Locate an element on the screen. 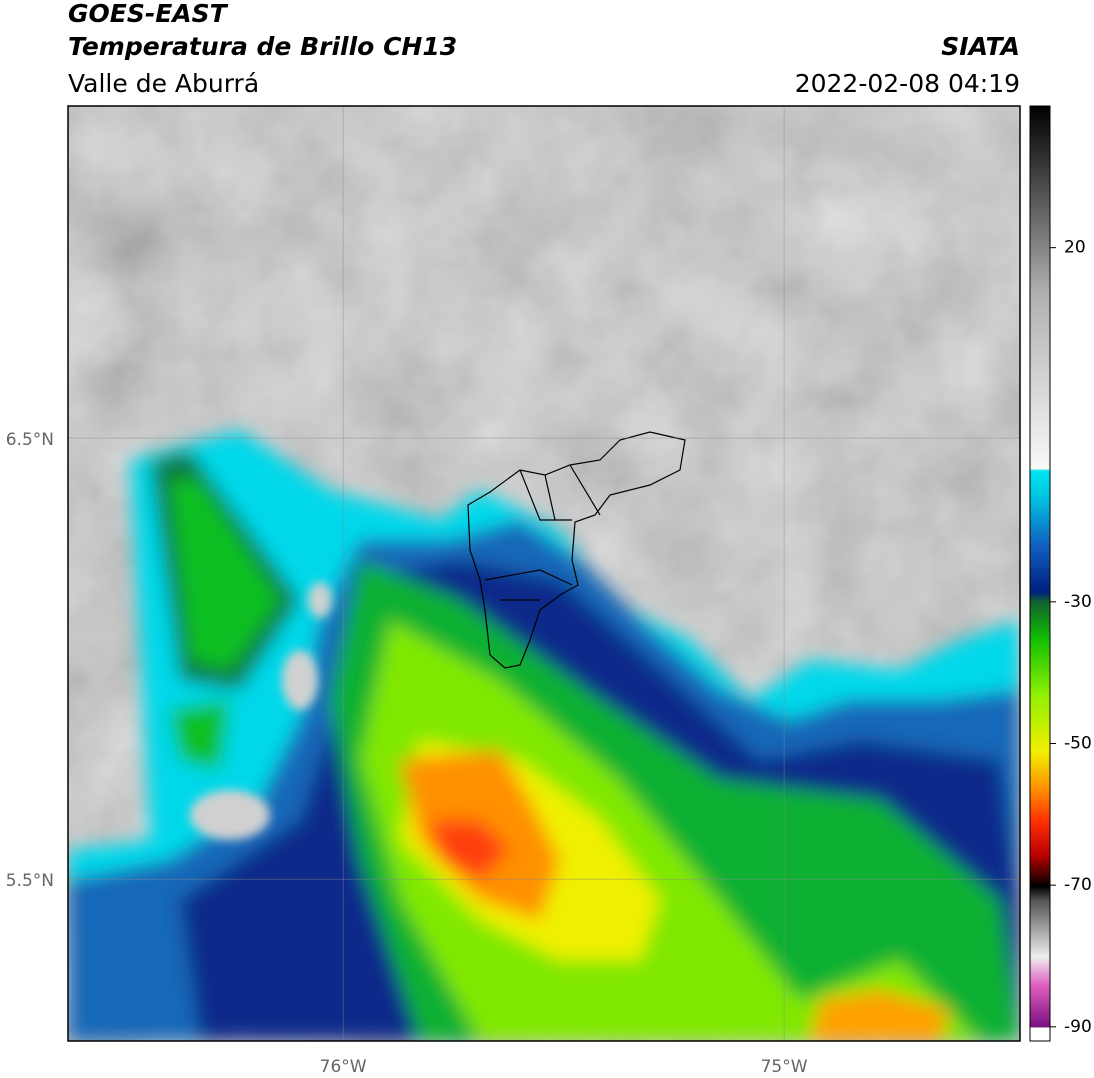 The width and height of the screenshot is (1094, 1078). title: GOES-EAST is located at coordinates (148, 14).